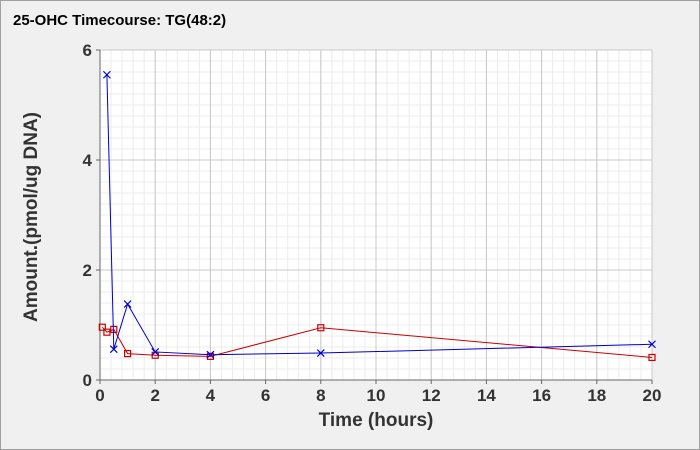 Image resolution: width=700 pixels, height=450 pixels. Describe the element at coordinates (376, 395) in the screenshot. I see `x-tick-label: 10` at that location.